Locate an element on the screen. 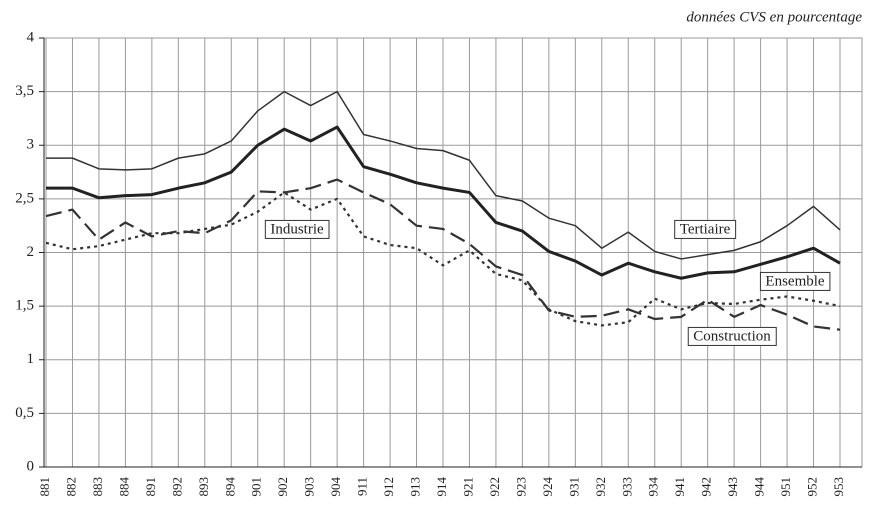 The width and height of the screenshot is (869, 515). x-tick-label: 904 is located at coordinates (335, 487).